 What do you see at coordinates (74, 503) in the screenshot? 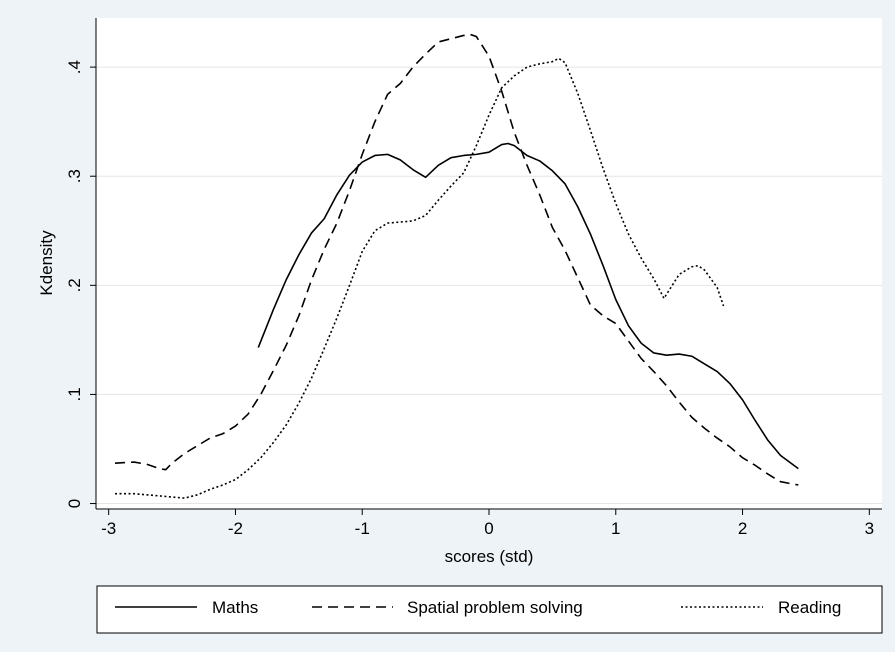
I see `y-tick-label: 0` at bounding box center [74, 503].